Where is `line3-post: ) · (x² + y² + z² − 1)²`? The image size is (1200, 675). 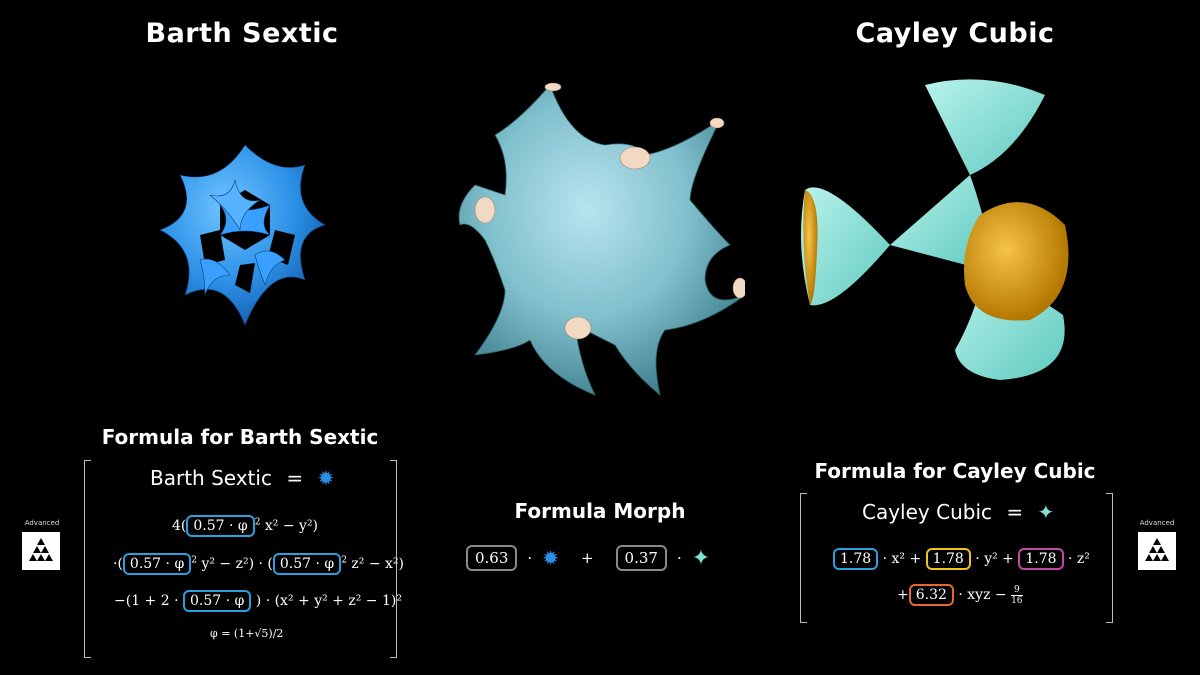 line3-post: ) · (x² + y² + z² − 1)² is located at coordinates (328, 601).